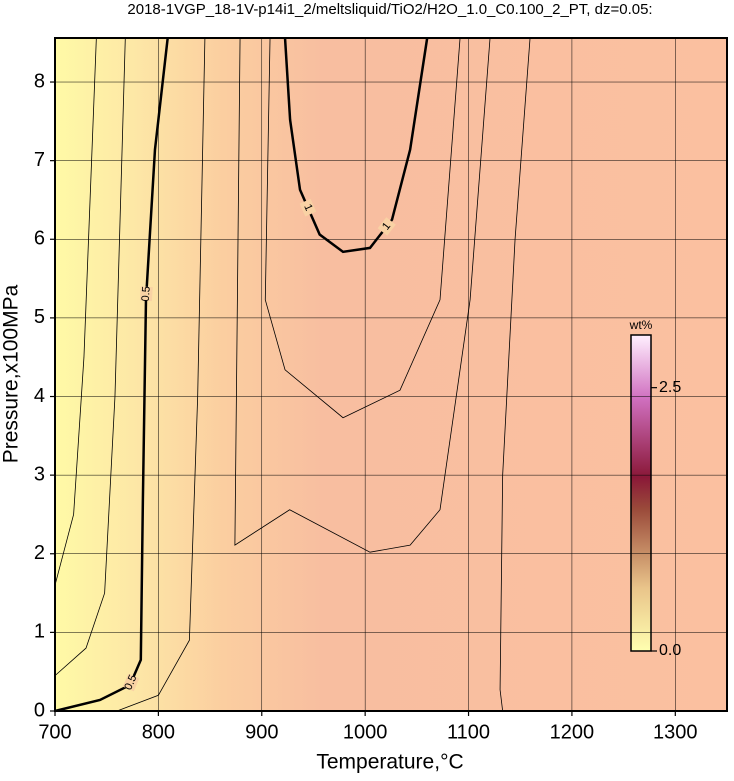  Describe the element at coordinates (39, 396) in the screenshot. I see `y-tick-label: 4` at that location.